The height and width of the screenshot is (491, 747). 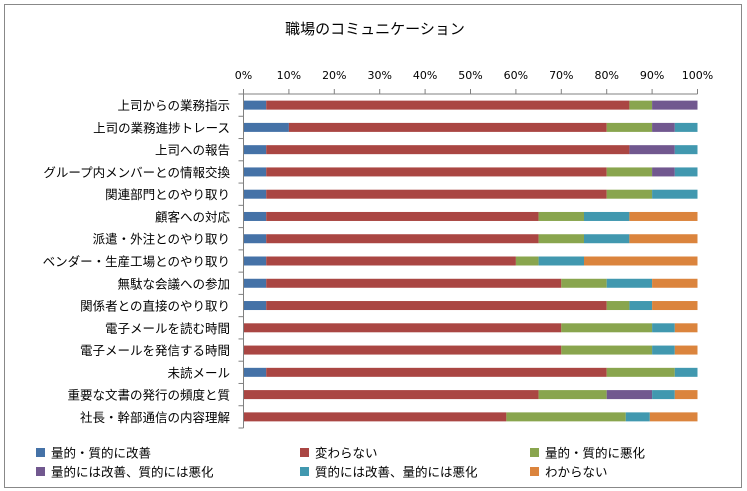 I want to click on category-label: 社長・幹部通信の内容理解, so click(x=155, y=417).